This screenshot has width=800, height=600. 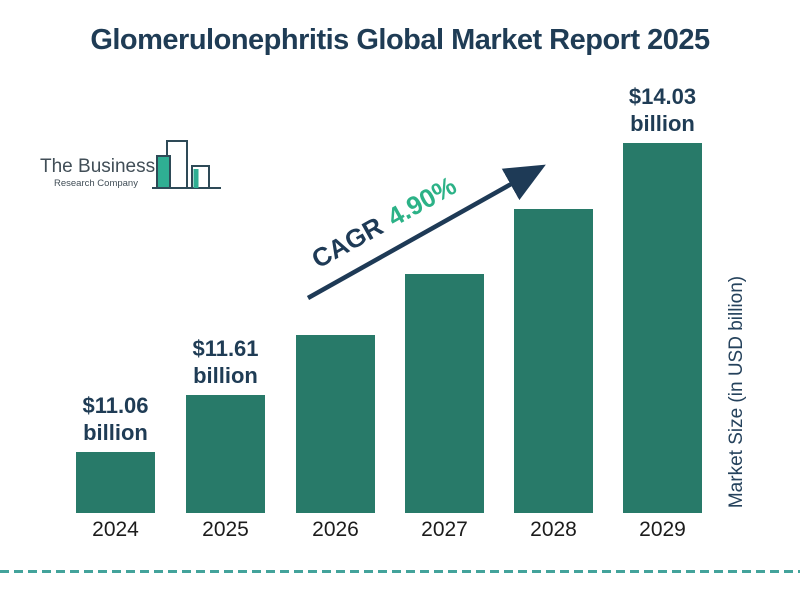 What do you see at coordinates (96, 183) in the screenshot?
I see `logo-line2: Research Company` at bounding box center [96, 183].